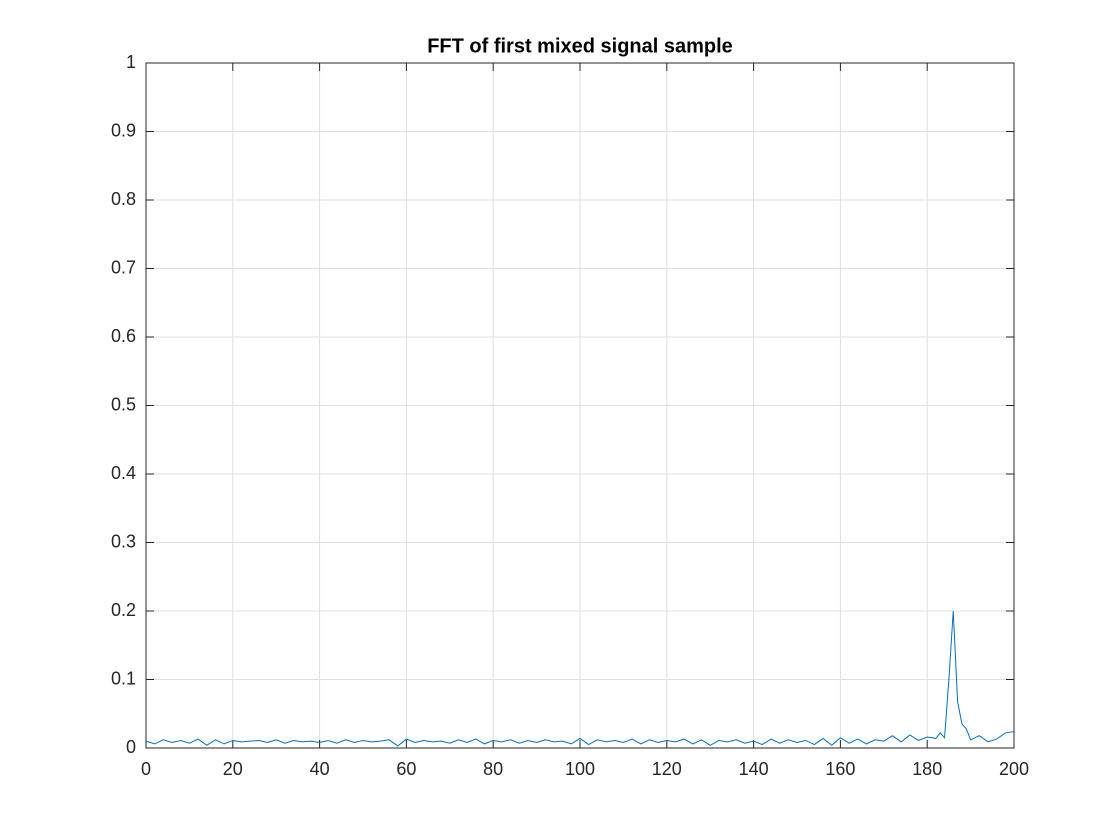 The image size is (1120, 840). What do you see at coordinates (123, 678) in the screenshot?
I see `y-tick-label: 0.1` at bounding box center [123, 678].